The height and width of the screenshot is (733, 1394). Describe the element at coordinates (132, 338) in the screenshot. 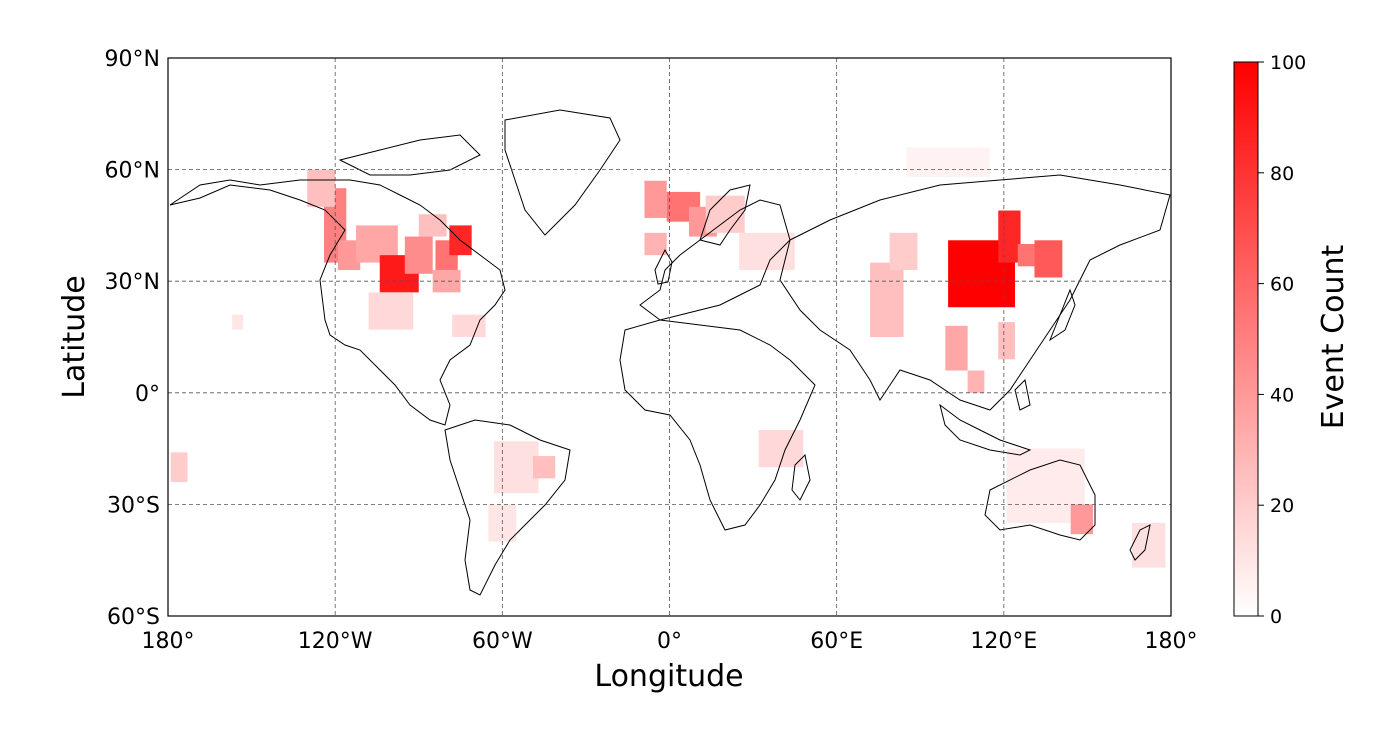

I see `y-tick-labels: 90°N 60°N 30°N 0° 30°S 60°S` at that location.